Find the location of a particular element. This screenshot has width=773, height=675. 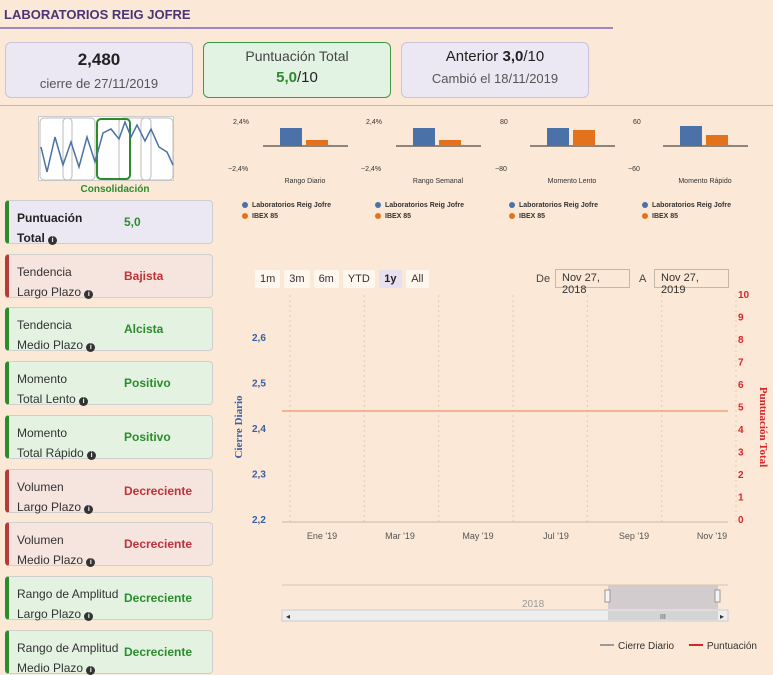

indicator-name-line2: Largo Plazo is located at coordinates (49, 613).